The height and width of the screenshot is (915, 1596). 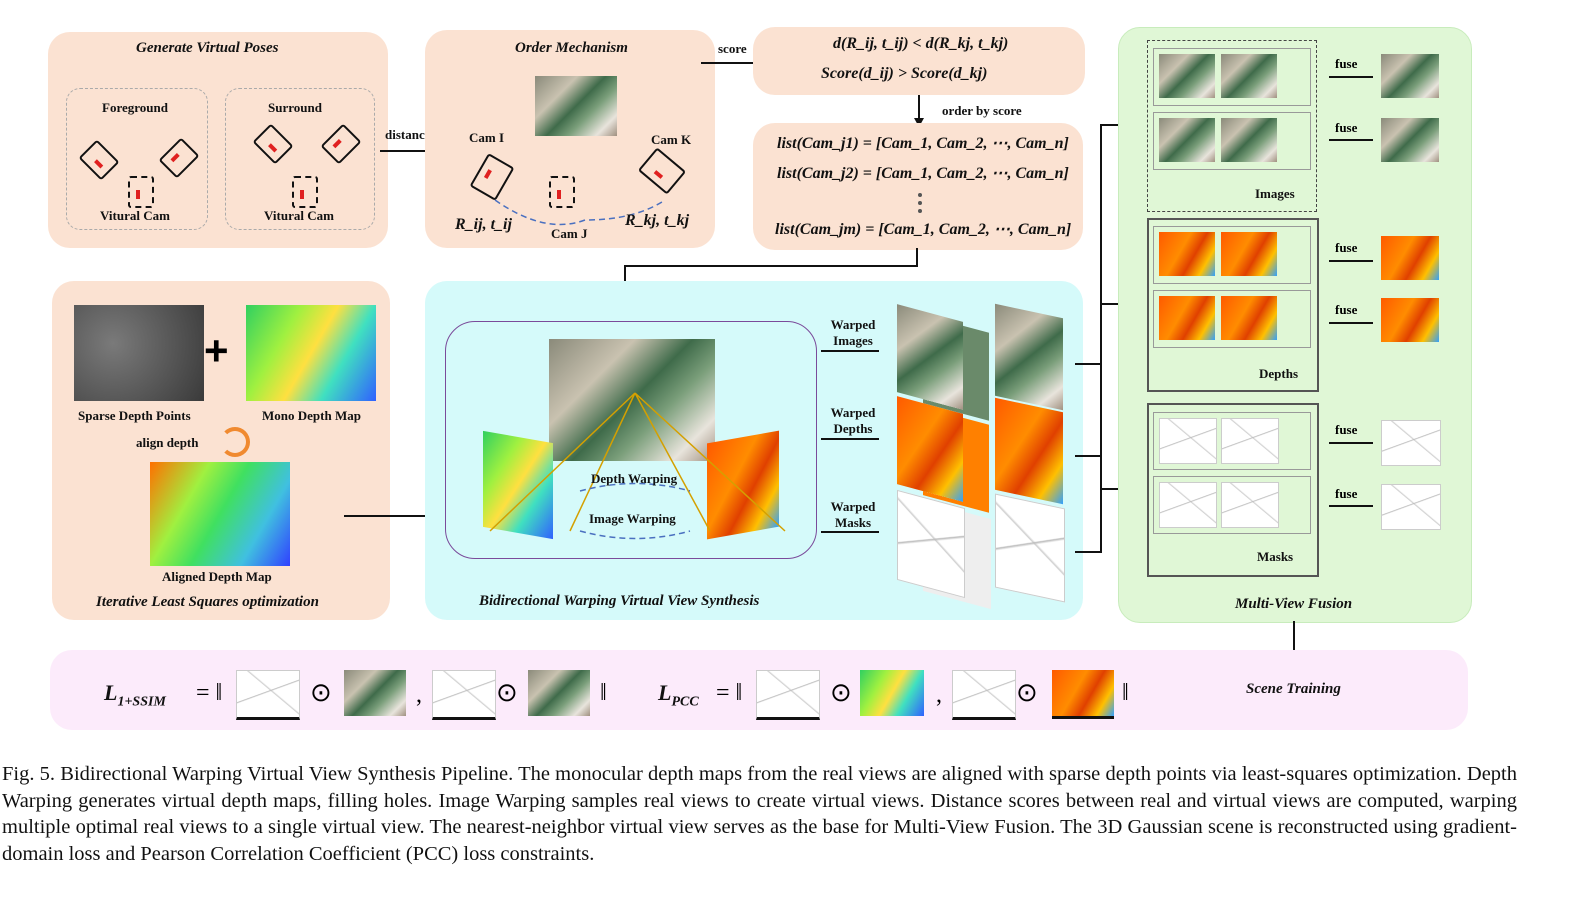 What do you see at coordinates (930, 357) in the screenshot?
I see `warped-image-stack` at bounding box center [930, 357].